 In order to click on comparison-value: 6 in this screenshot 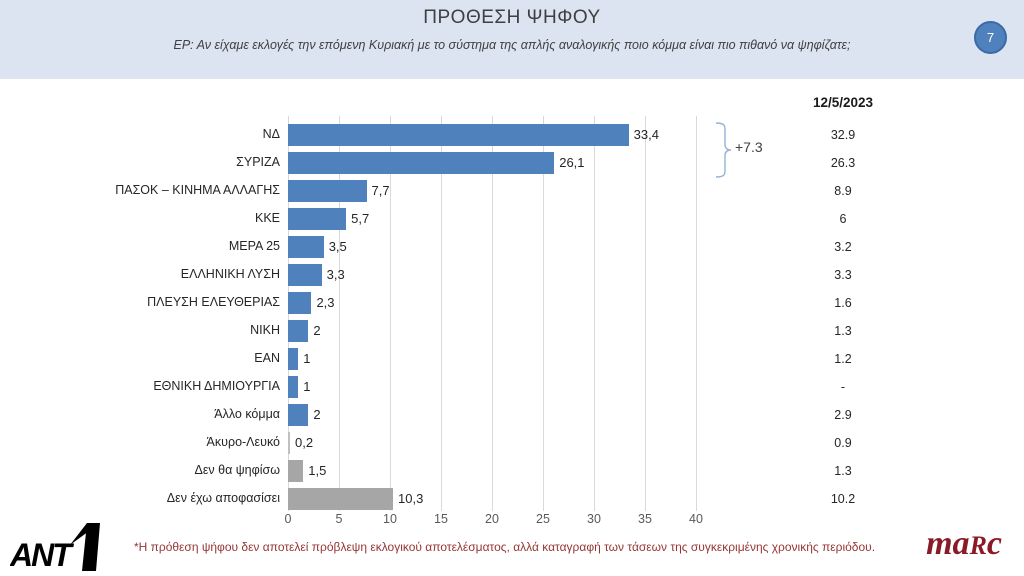, I will do `click(843, 219)`.